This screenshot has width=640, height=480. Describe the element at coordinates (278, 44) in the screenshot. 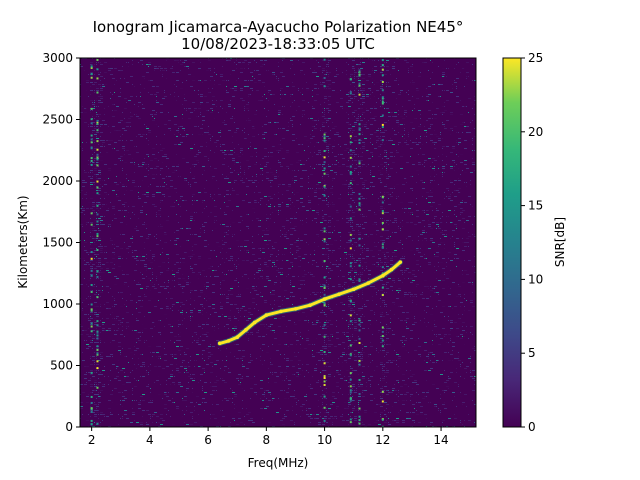

I see `chart-title-line2: 10/08/2023-18:33:05 UTC` at that location.